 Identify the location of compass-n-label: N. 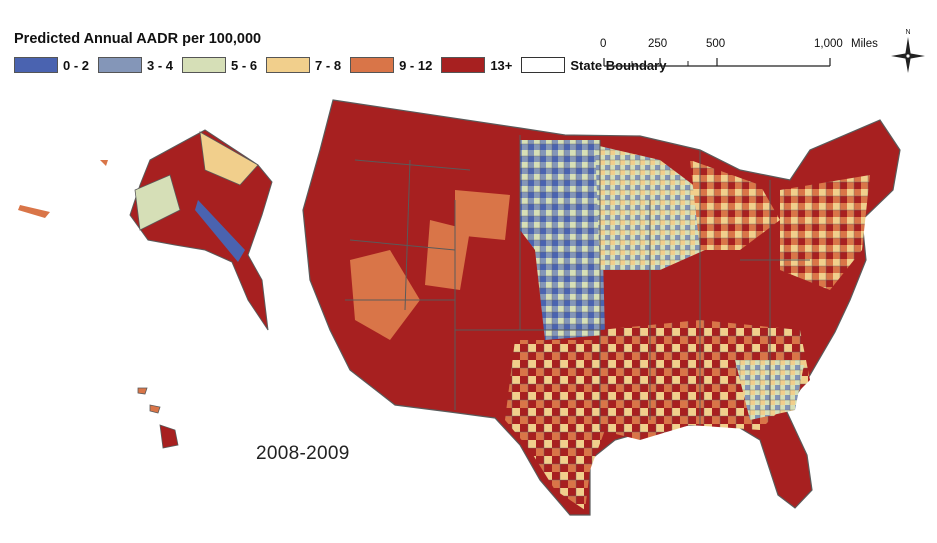
(907, 32).